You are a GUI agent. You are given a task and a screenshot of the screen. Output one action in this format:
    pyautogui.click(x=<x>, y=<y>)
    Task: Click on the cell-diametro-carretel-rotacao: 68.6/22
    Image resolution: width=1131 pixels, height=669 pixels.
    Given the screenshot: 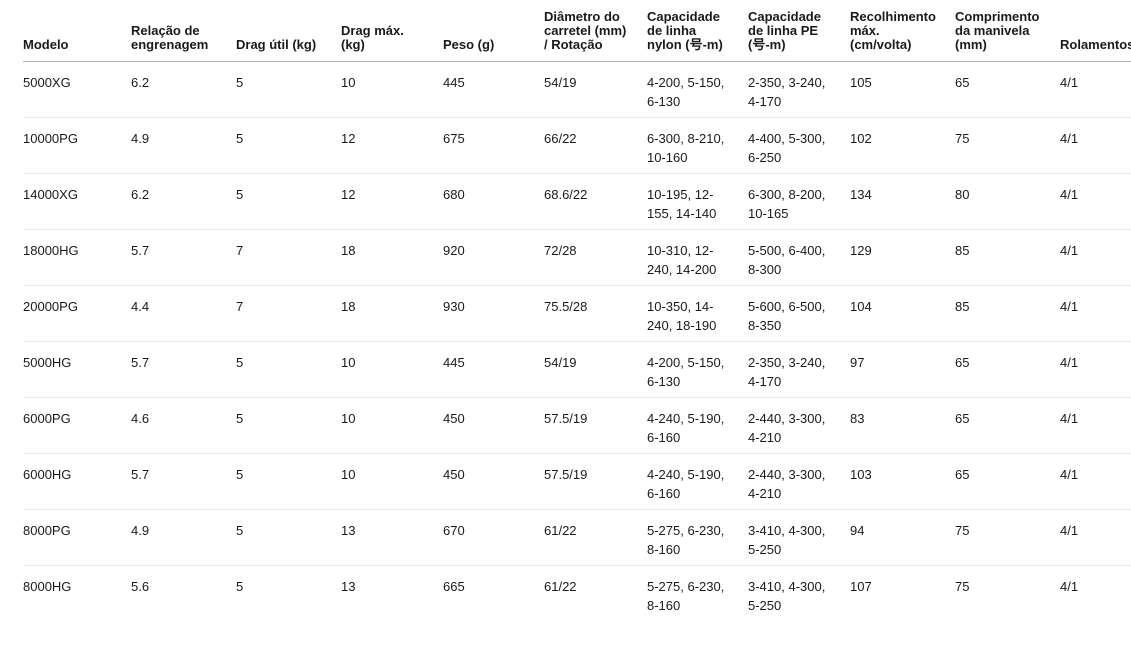 What is the action you would take?
    pyautogui.click(x=595, y=201)
    